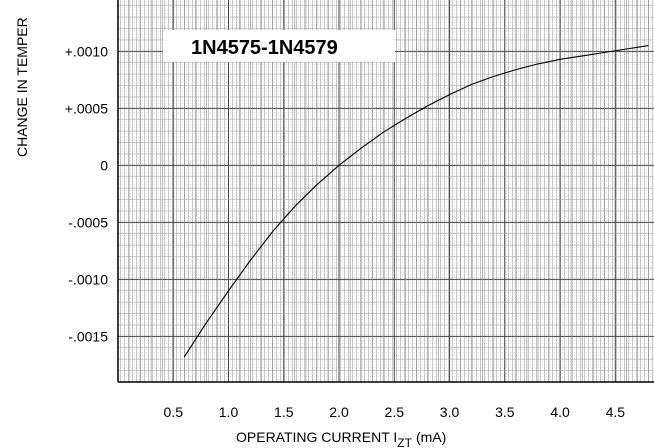 The image size is (654, 448). I want to click on x-tick-label: 4.5, so click(616, 412).